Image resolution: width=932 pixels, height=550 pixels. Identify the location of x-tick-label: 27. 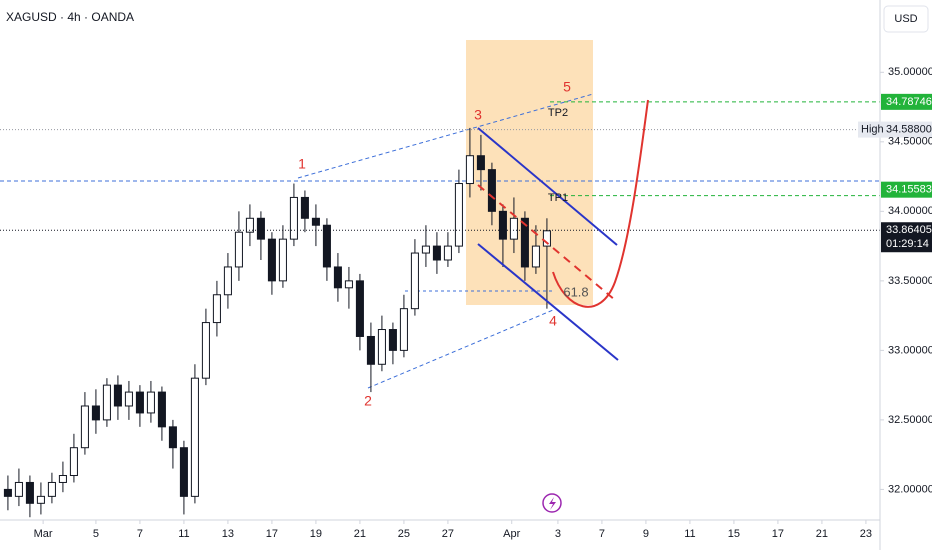
(448, 534).